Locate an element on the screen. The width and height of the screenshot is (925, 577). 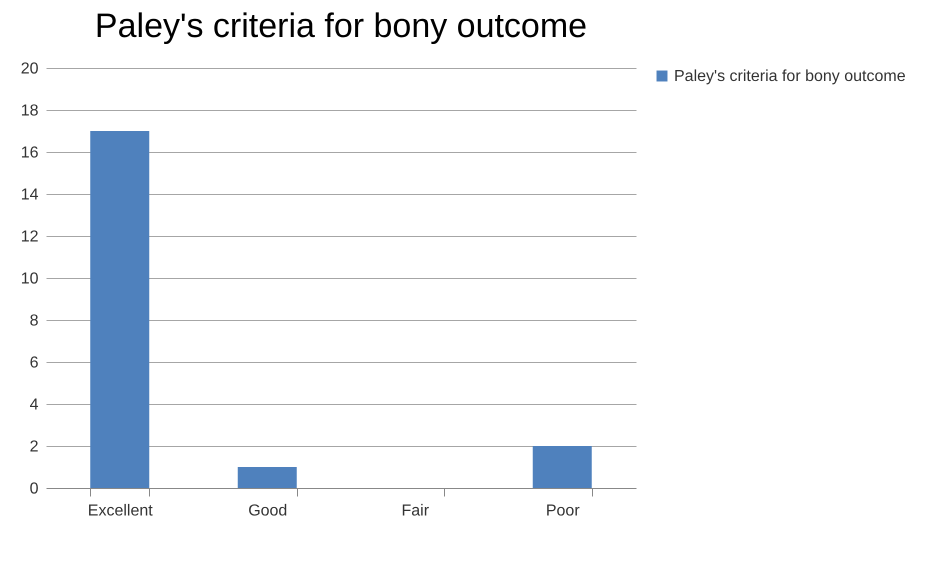
y-tick-label: 20 is located at coordinates (29, 69).